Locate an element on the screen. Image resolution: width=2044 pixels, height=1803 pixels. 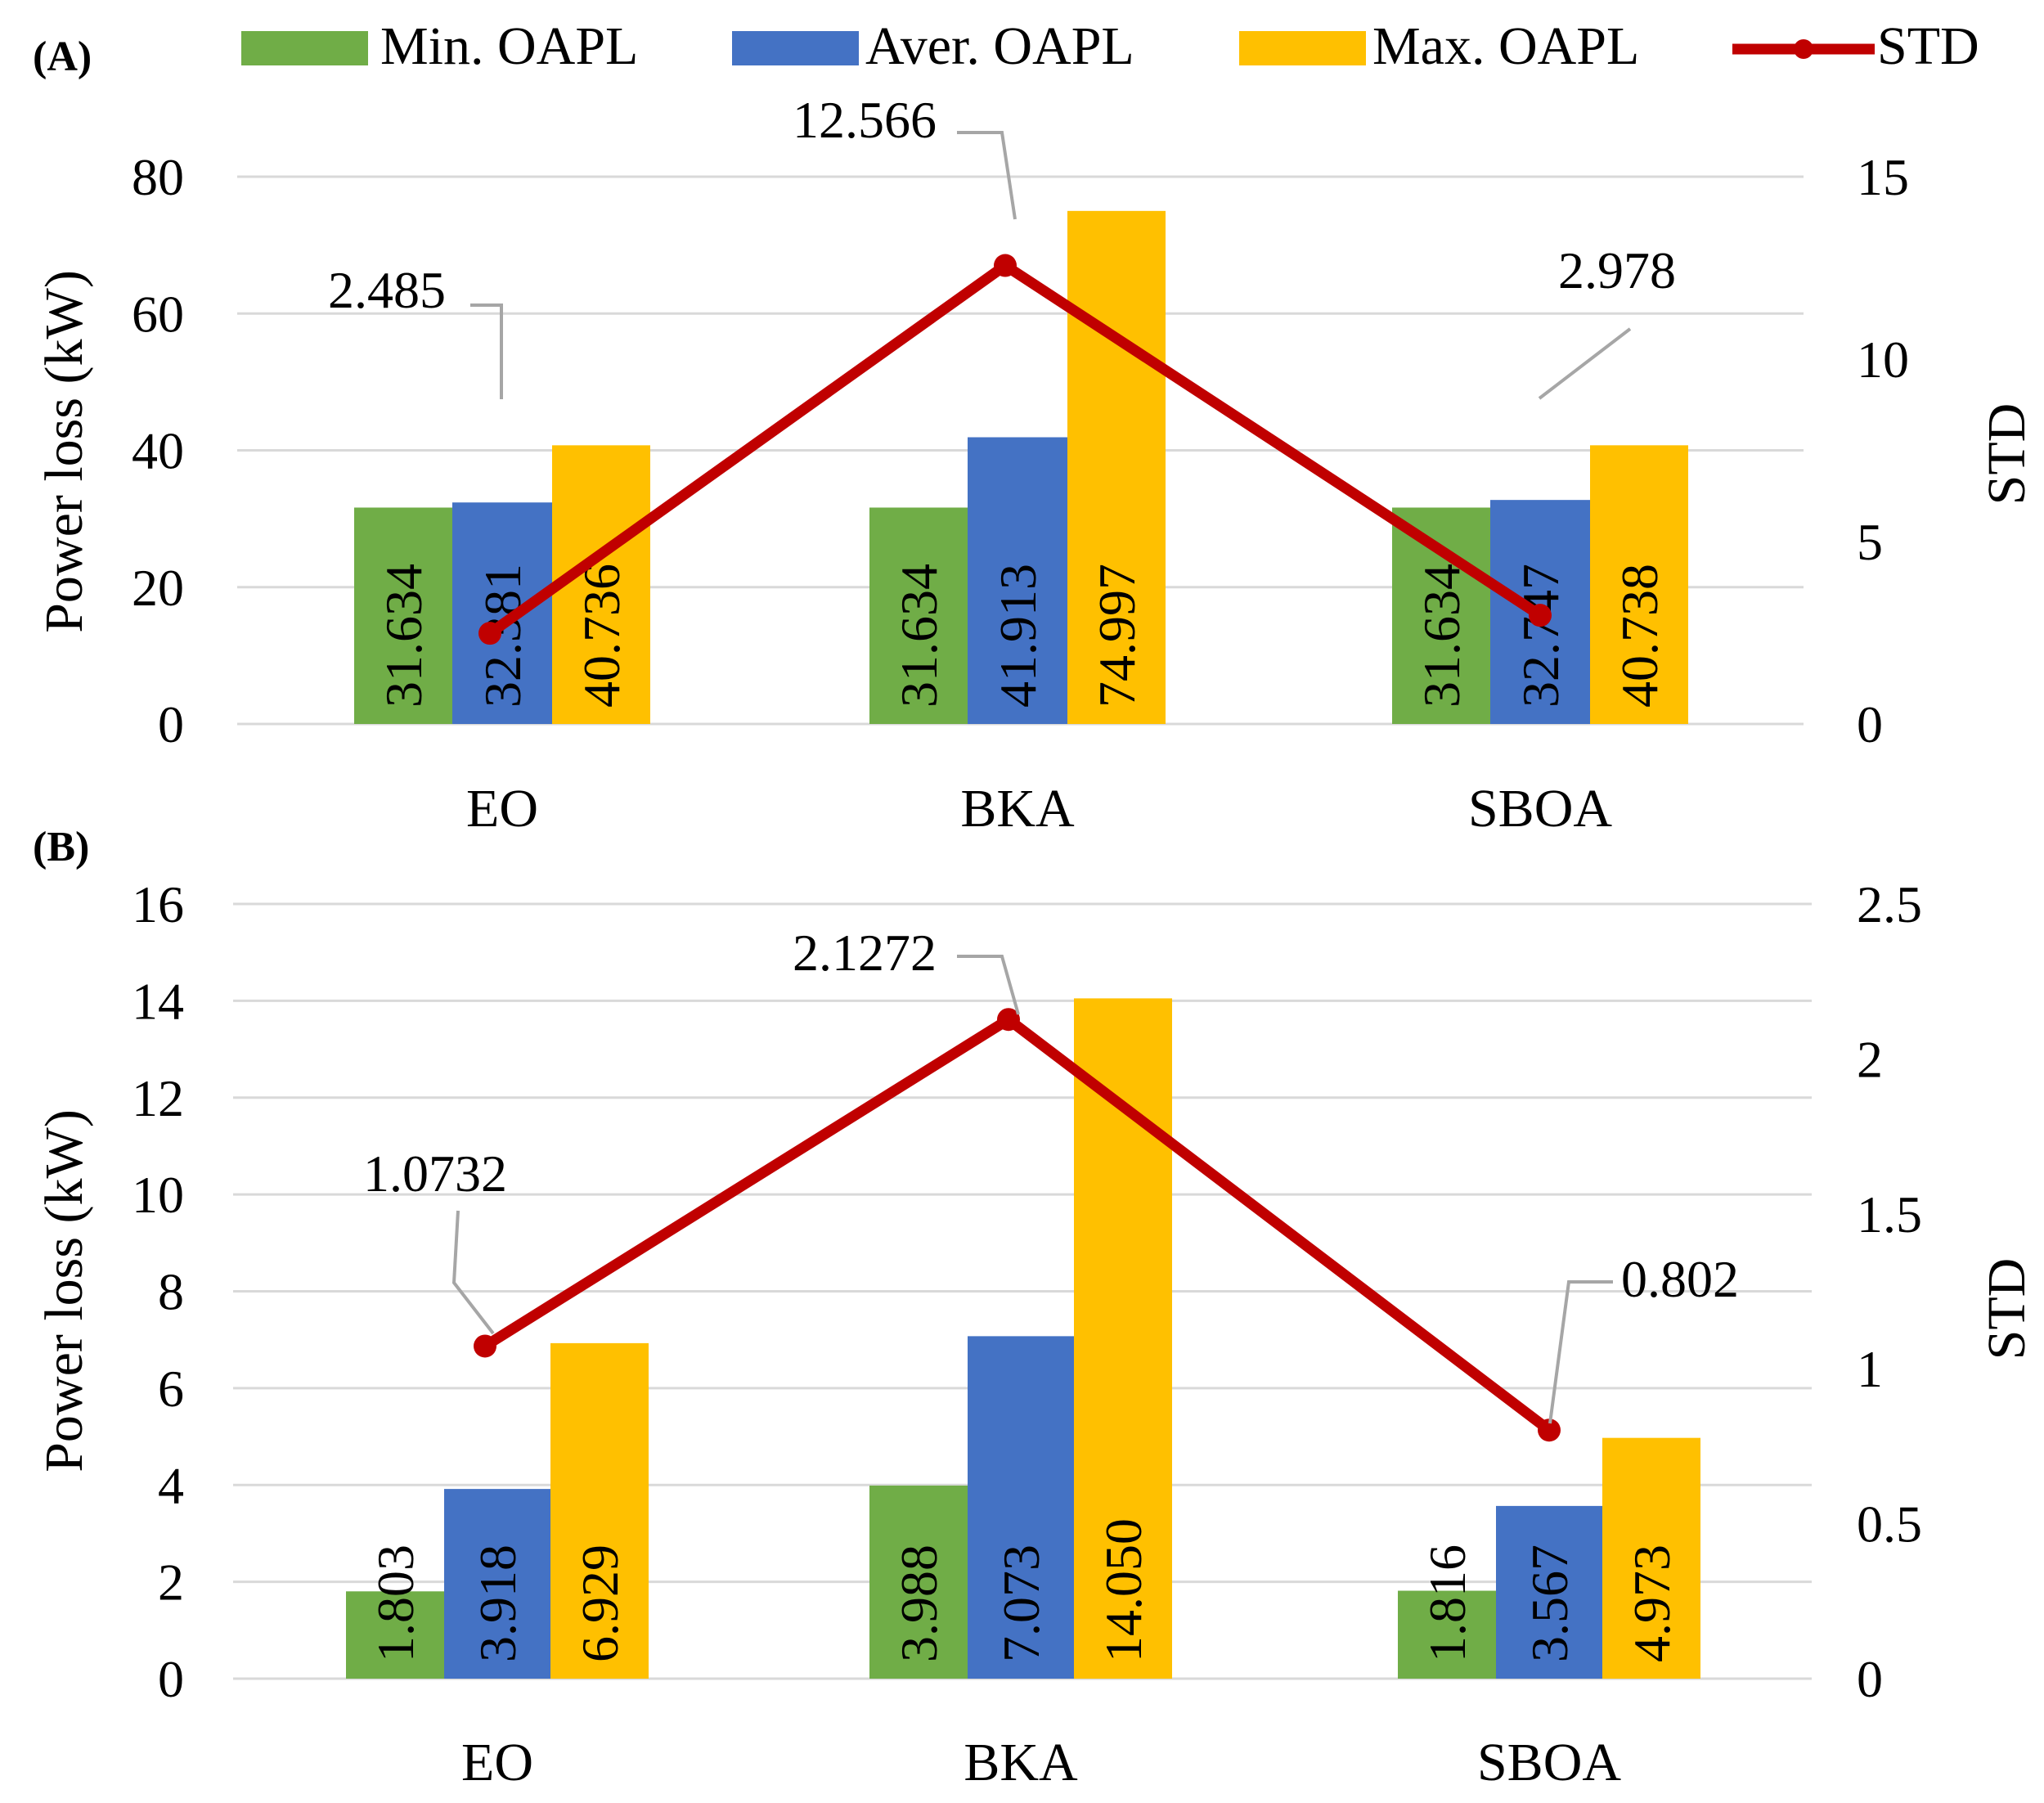
panel-a-label: (A) is located at coordinates (62, 57).